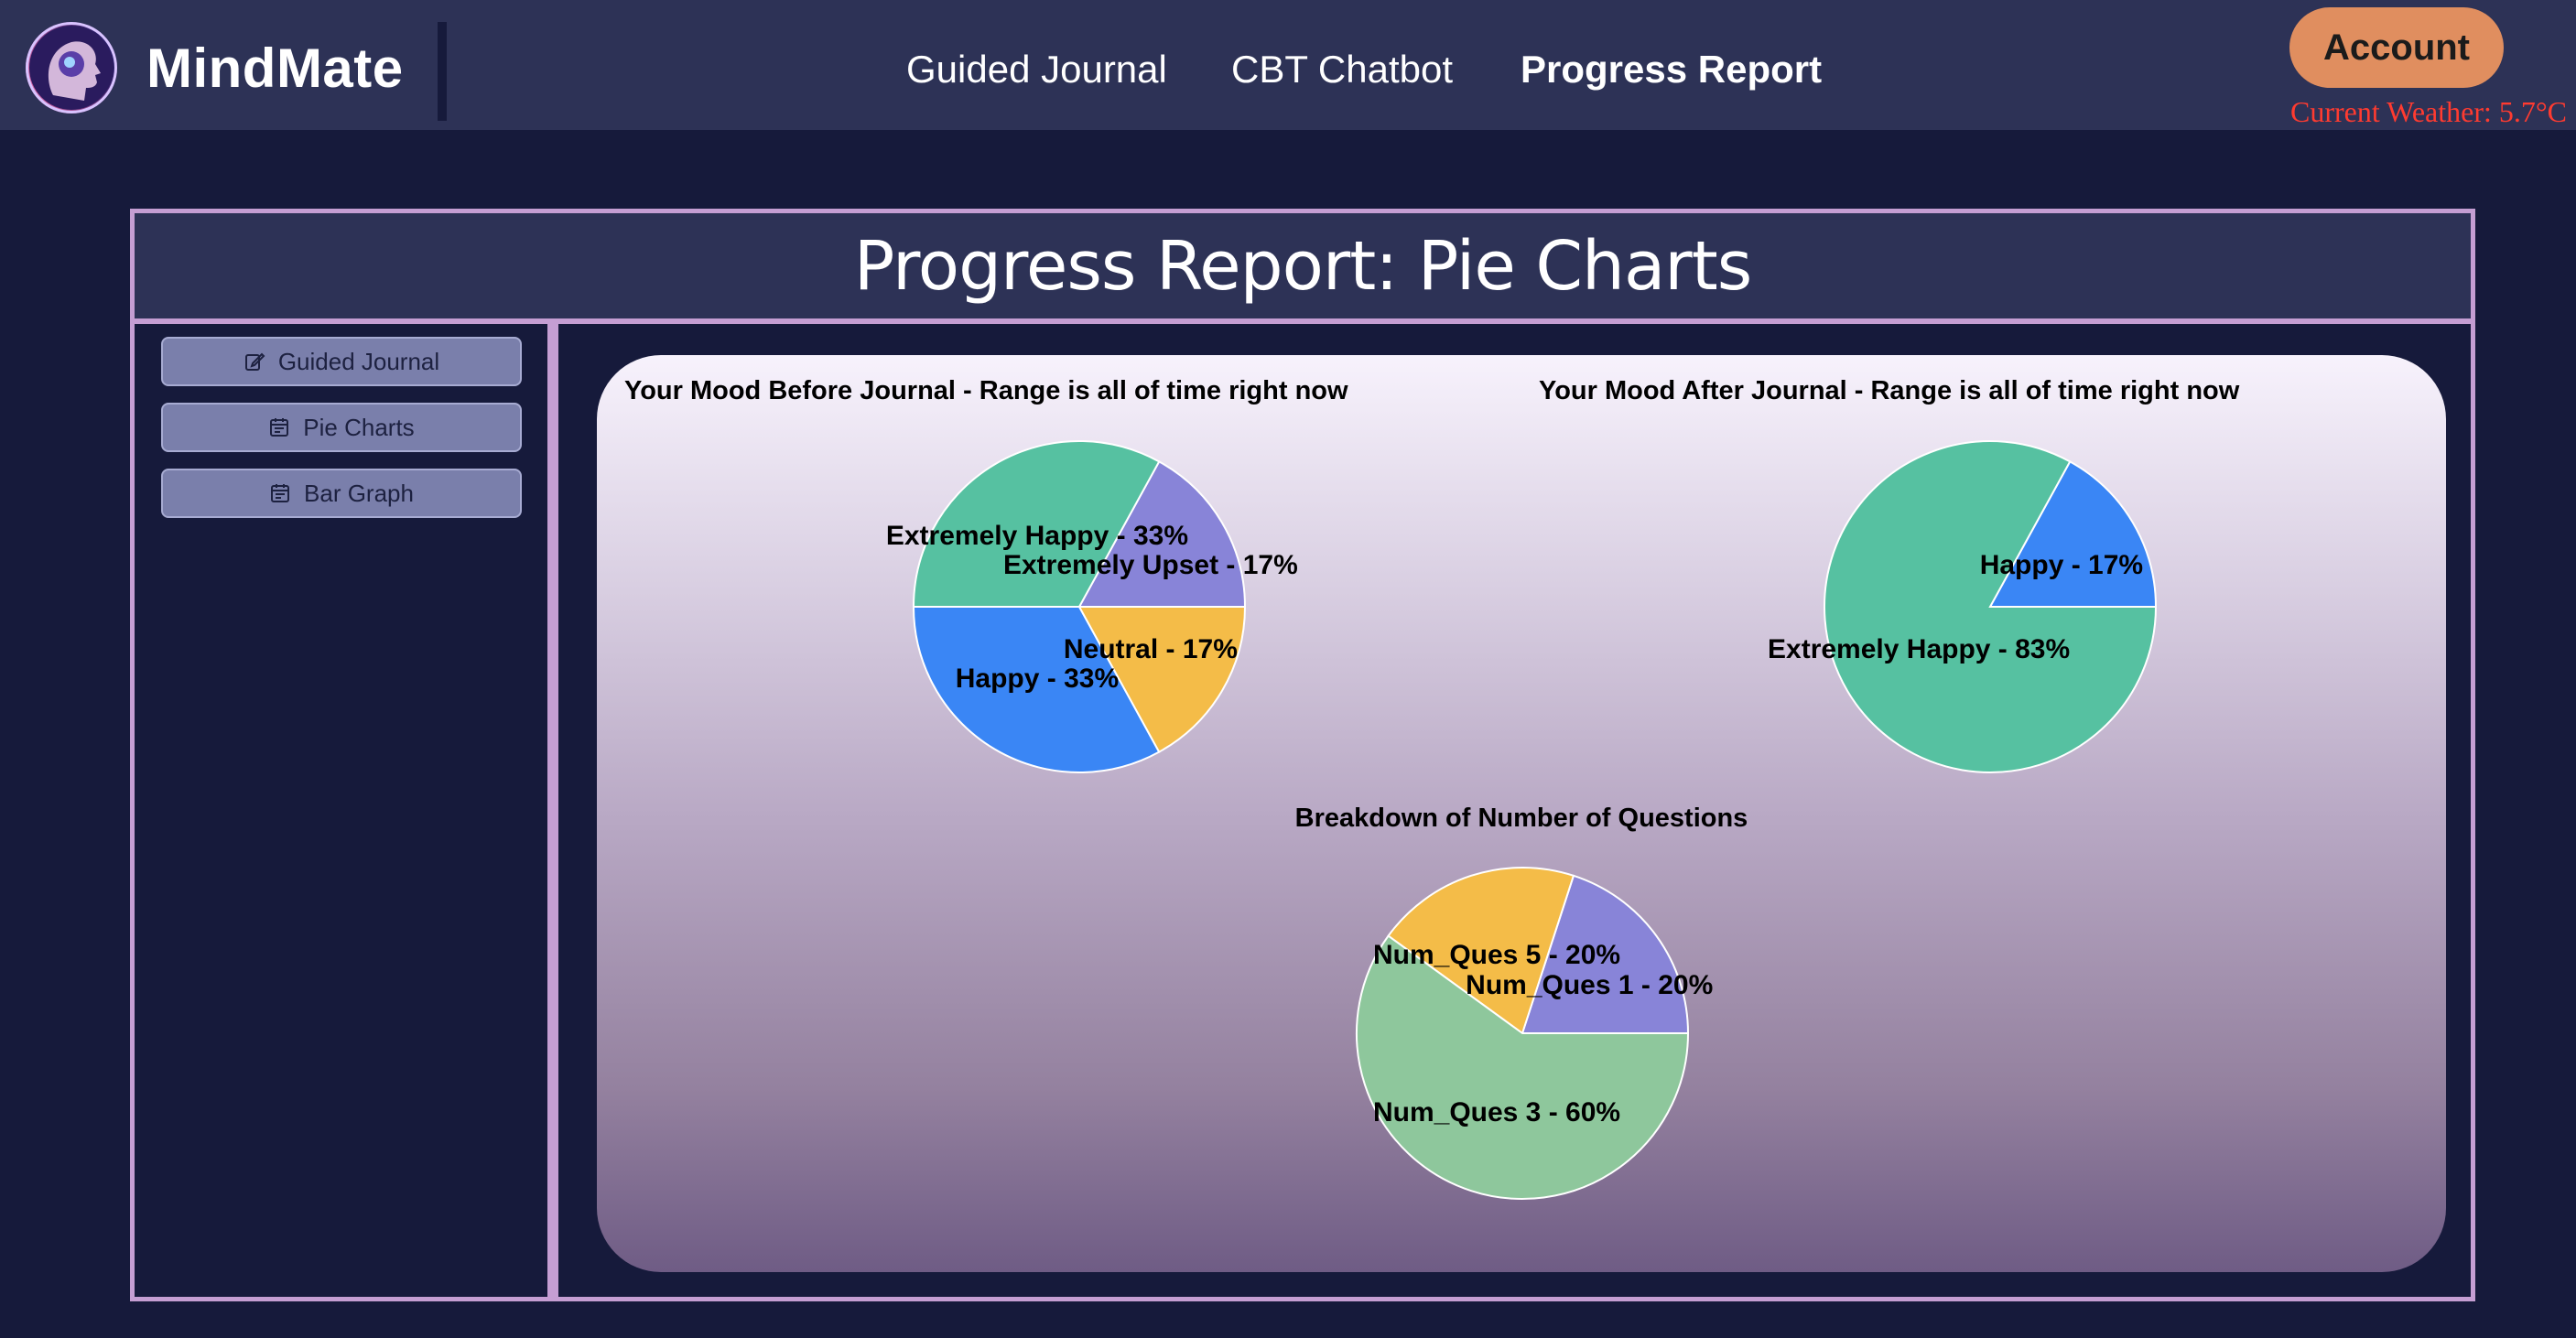 The width and height of the screenshot is (2576, 1338). What do you see at coordinates (255, 361) in the screenshot?
I see `edit-icon` at bounding box center [255, 361].